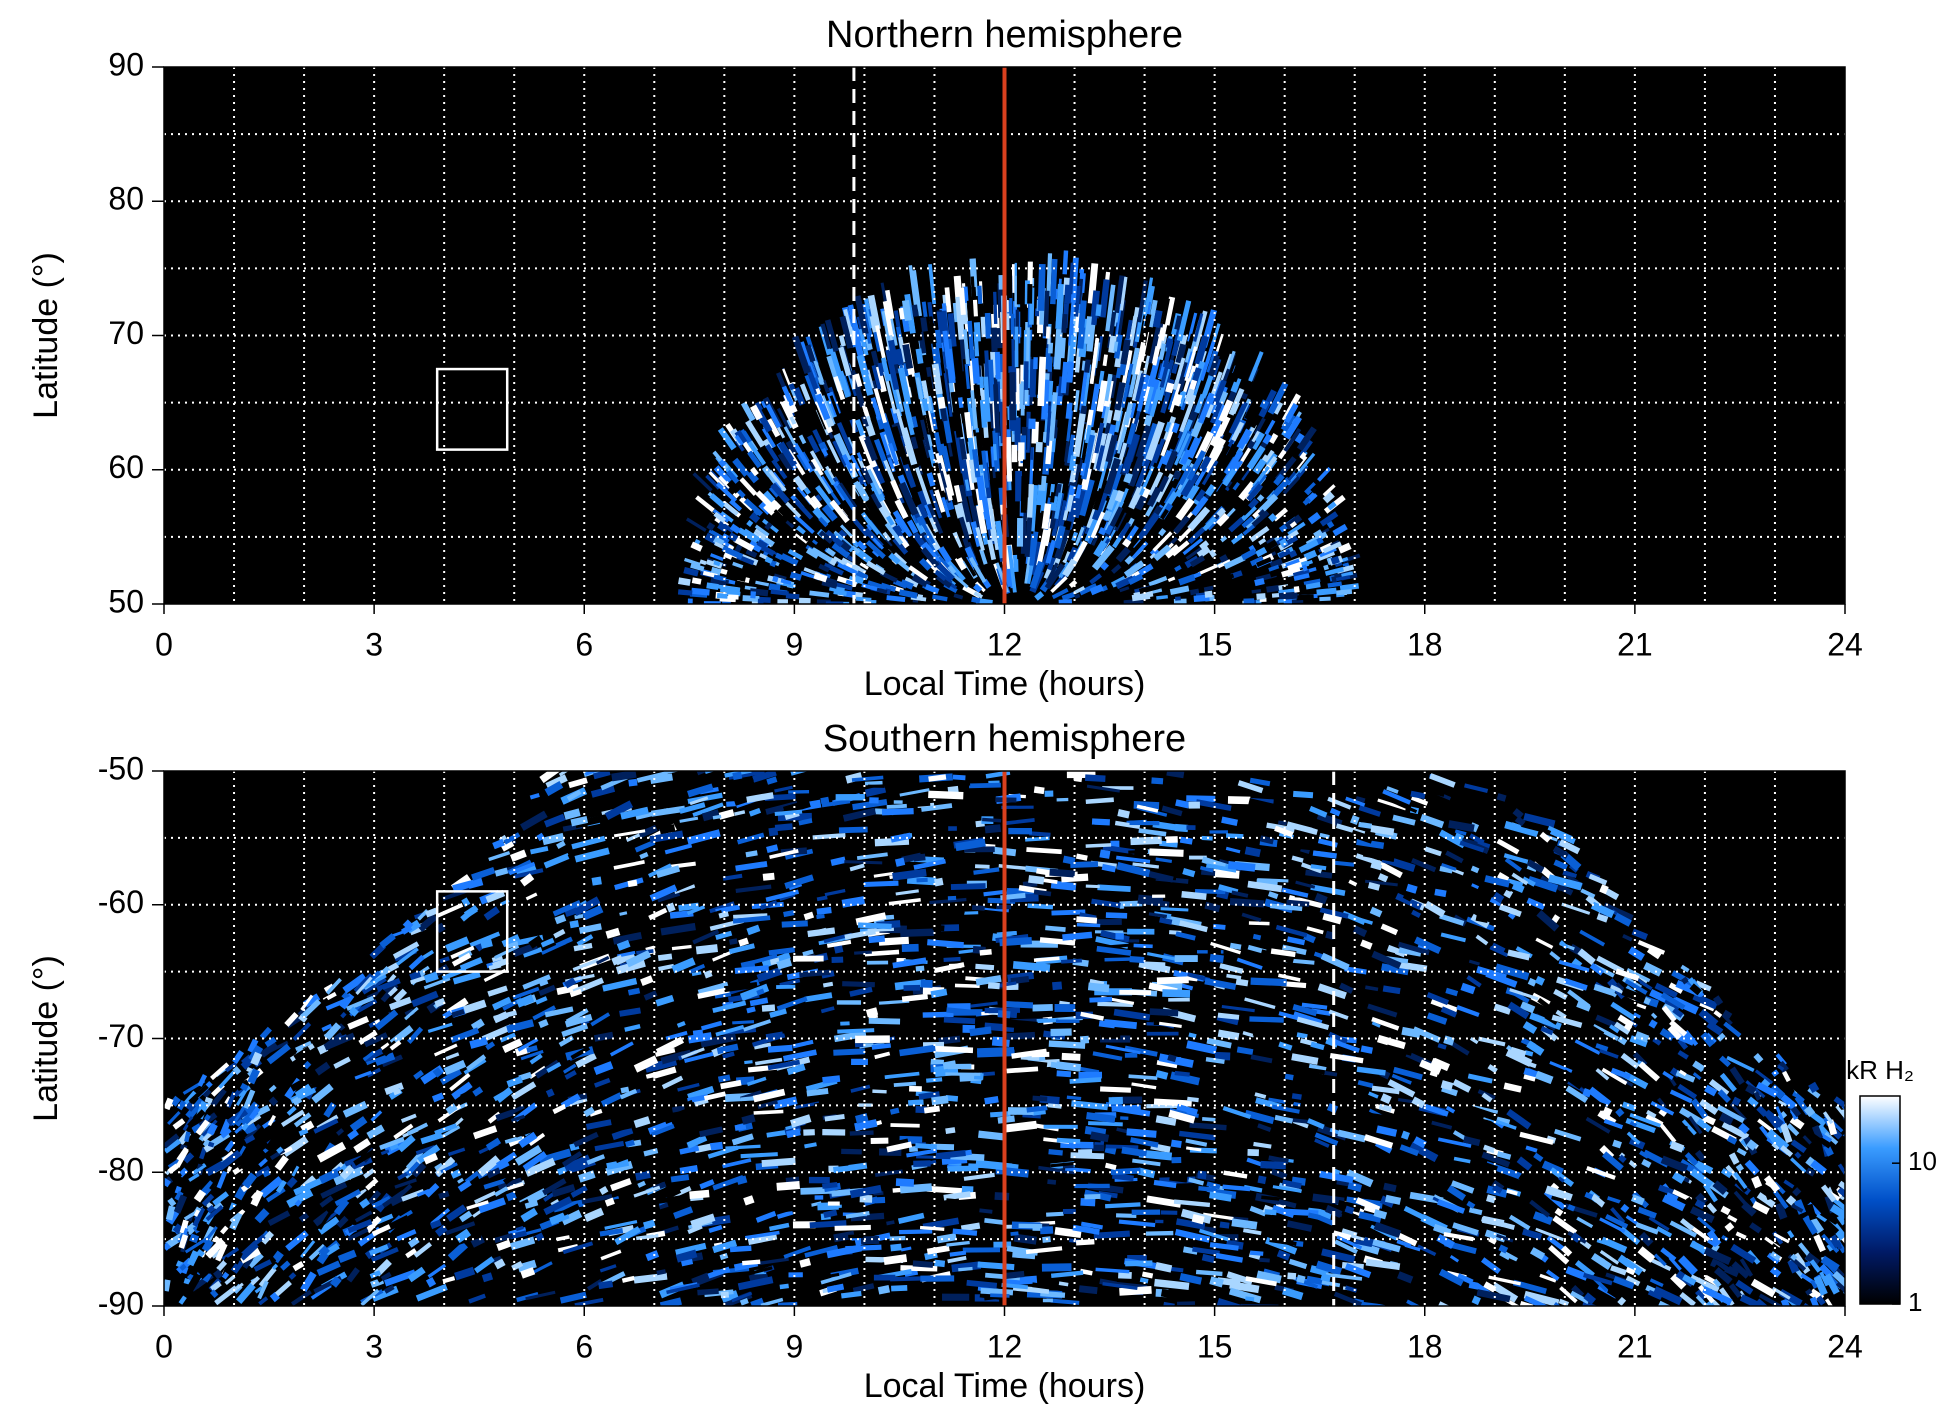  I want to click on x-tick-label: 12, so click(1005, 644).